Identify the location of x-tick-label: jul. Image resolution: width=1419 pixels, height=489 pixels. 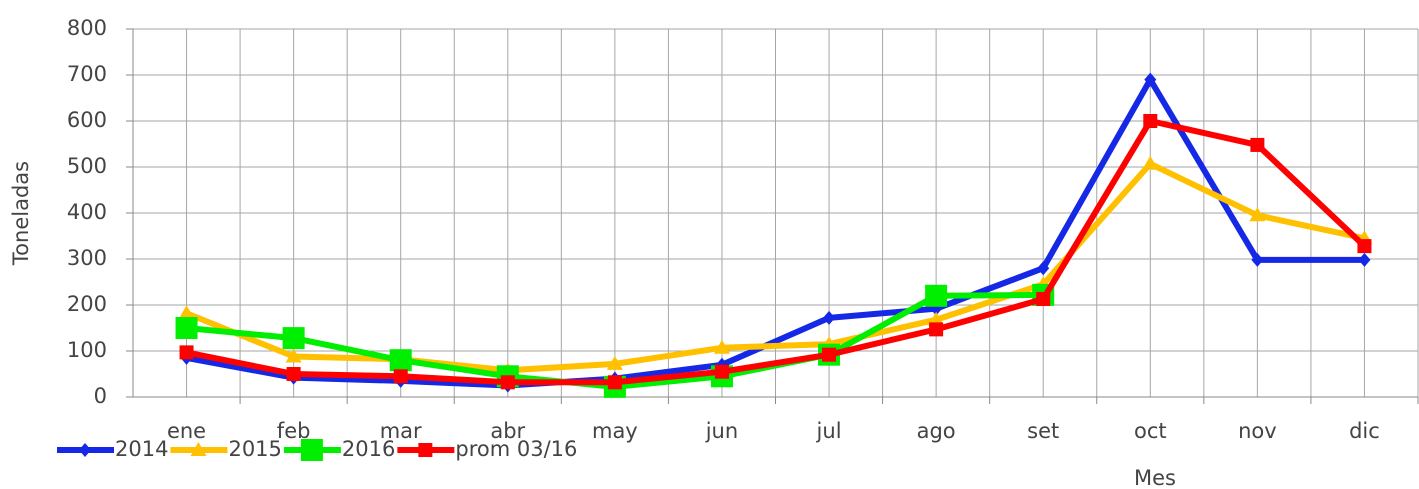
(829, 431).